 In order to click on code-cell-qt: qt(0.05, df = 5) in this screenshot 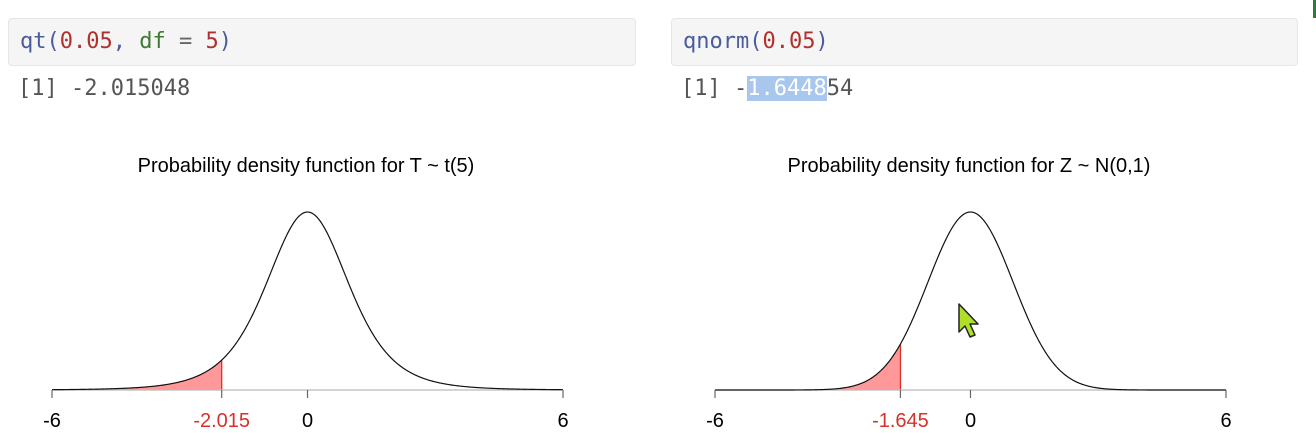, I will do `click(322, 42)`.